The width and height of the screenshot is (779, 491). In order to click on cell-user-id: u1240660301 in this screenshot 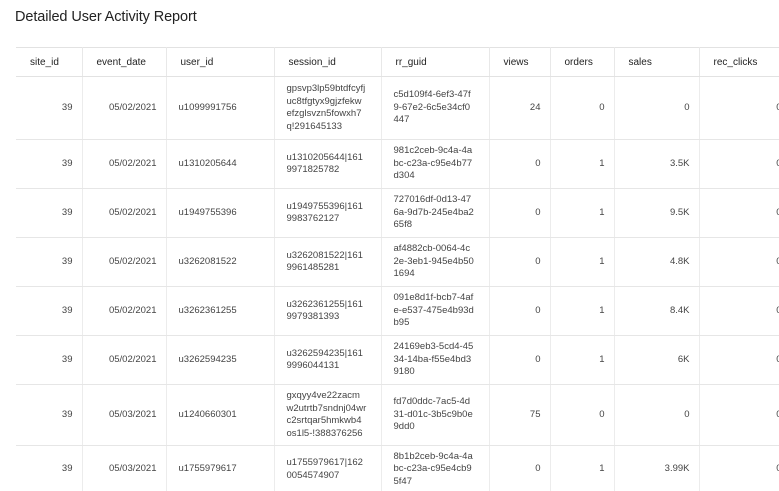, I will do `click(220, 415)`.